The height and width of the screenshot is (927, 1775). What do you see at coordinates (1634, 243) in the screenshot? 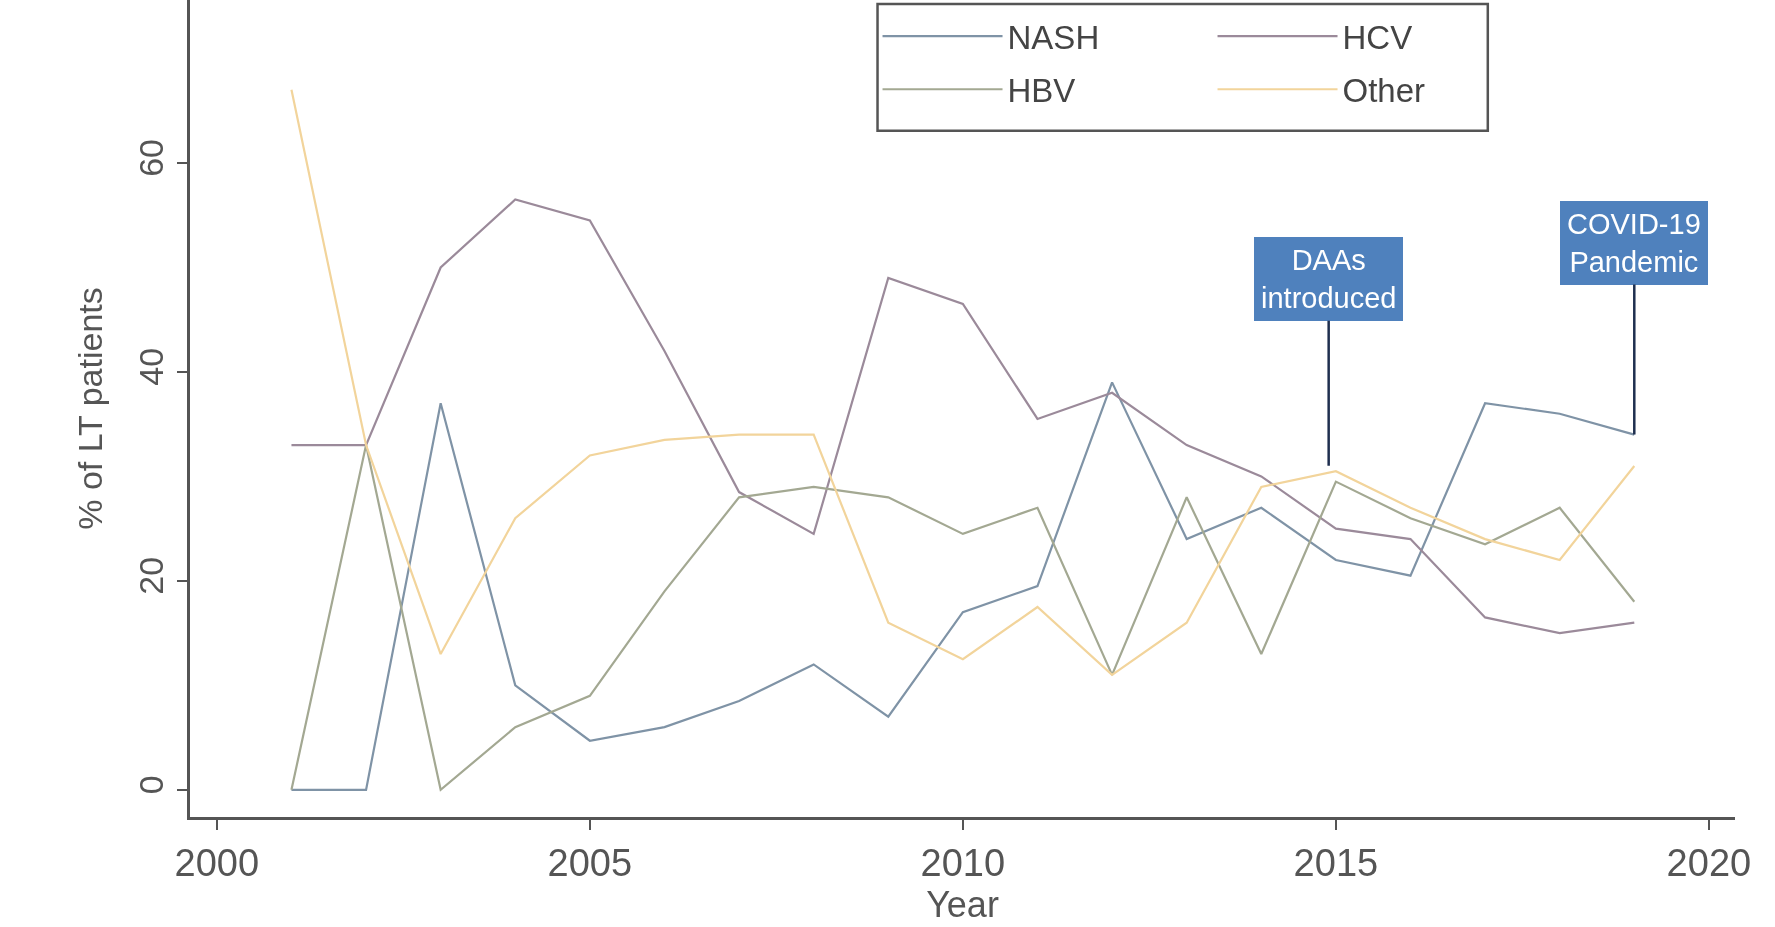
I see `annotation: COVID-19 Pandemic` at bounding box center [1634, 243].